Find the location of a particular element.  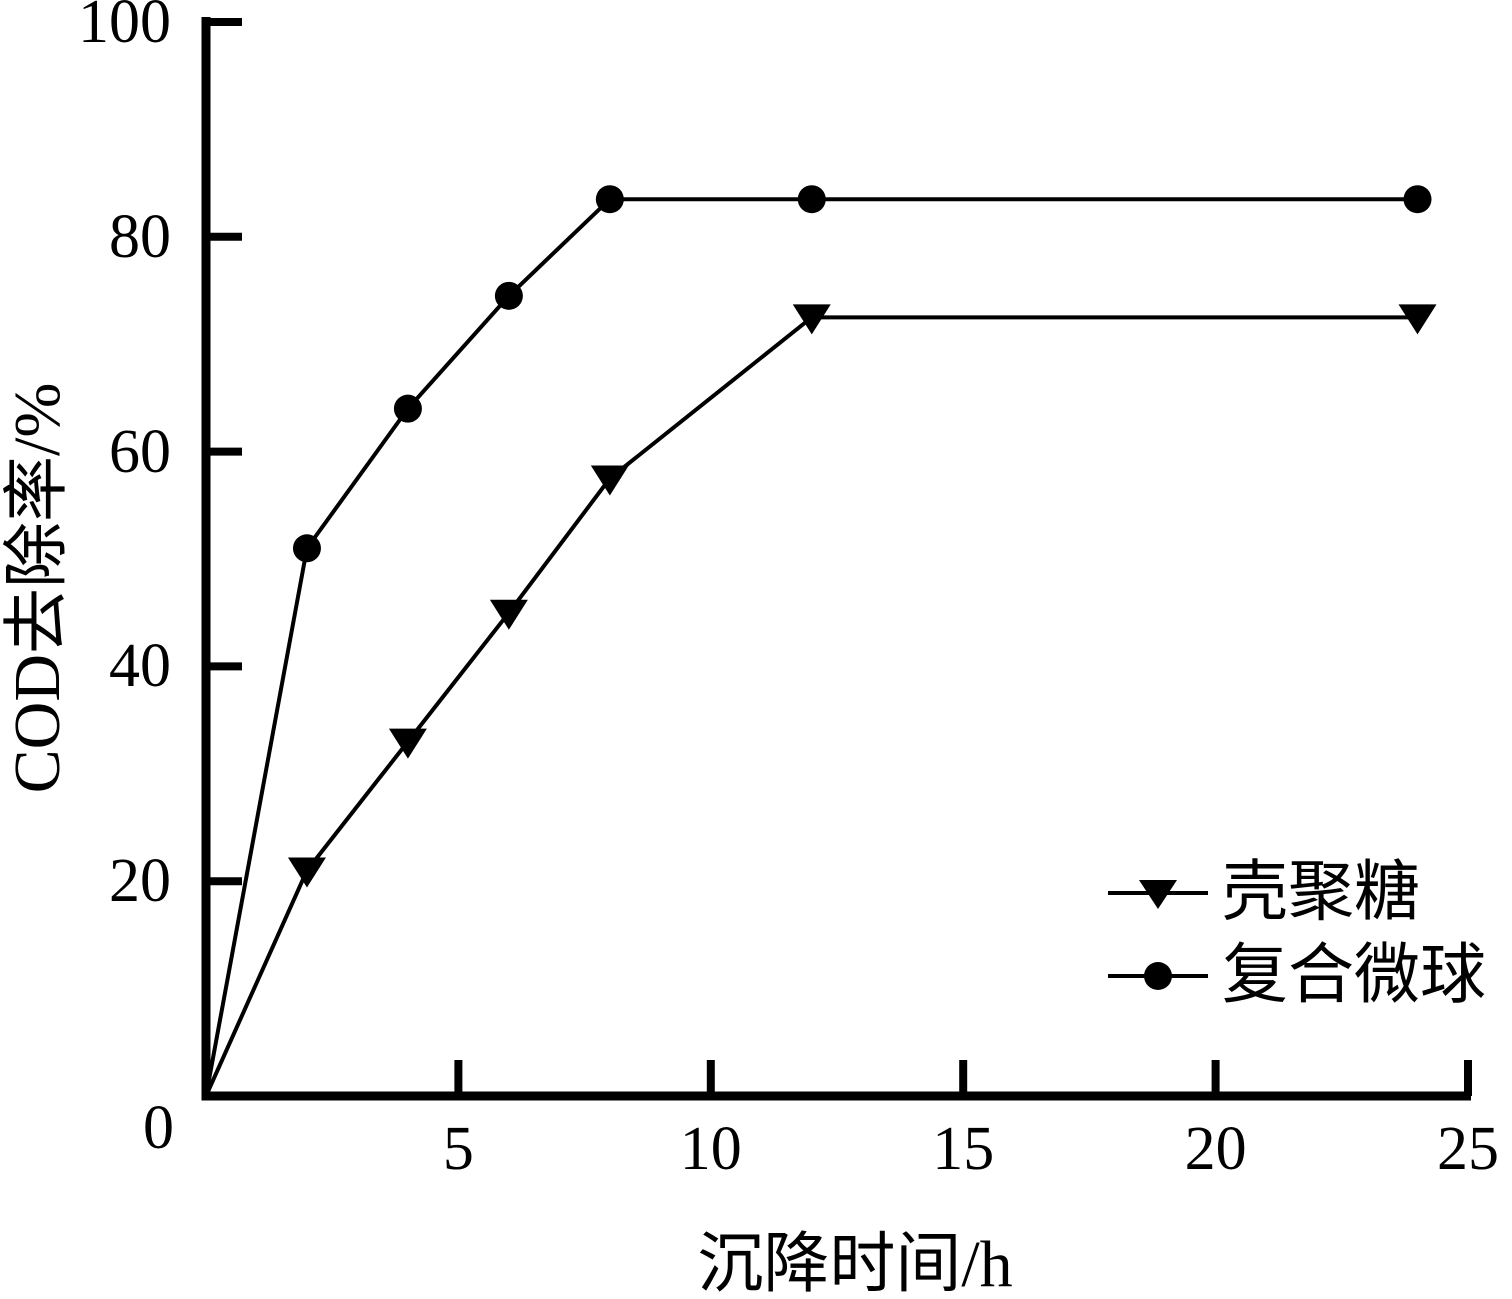

legend-label-composite-microsphere: 复合微球 is located at coordinates (1354, 975).